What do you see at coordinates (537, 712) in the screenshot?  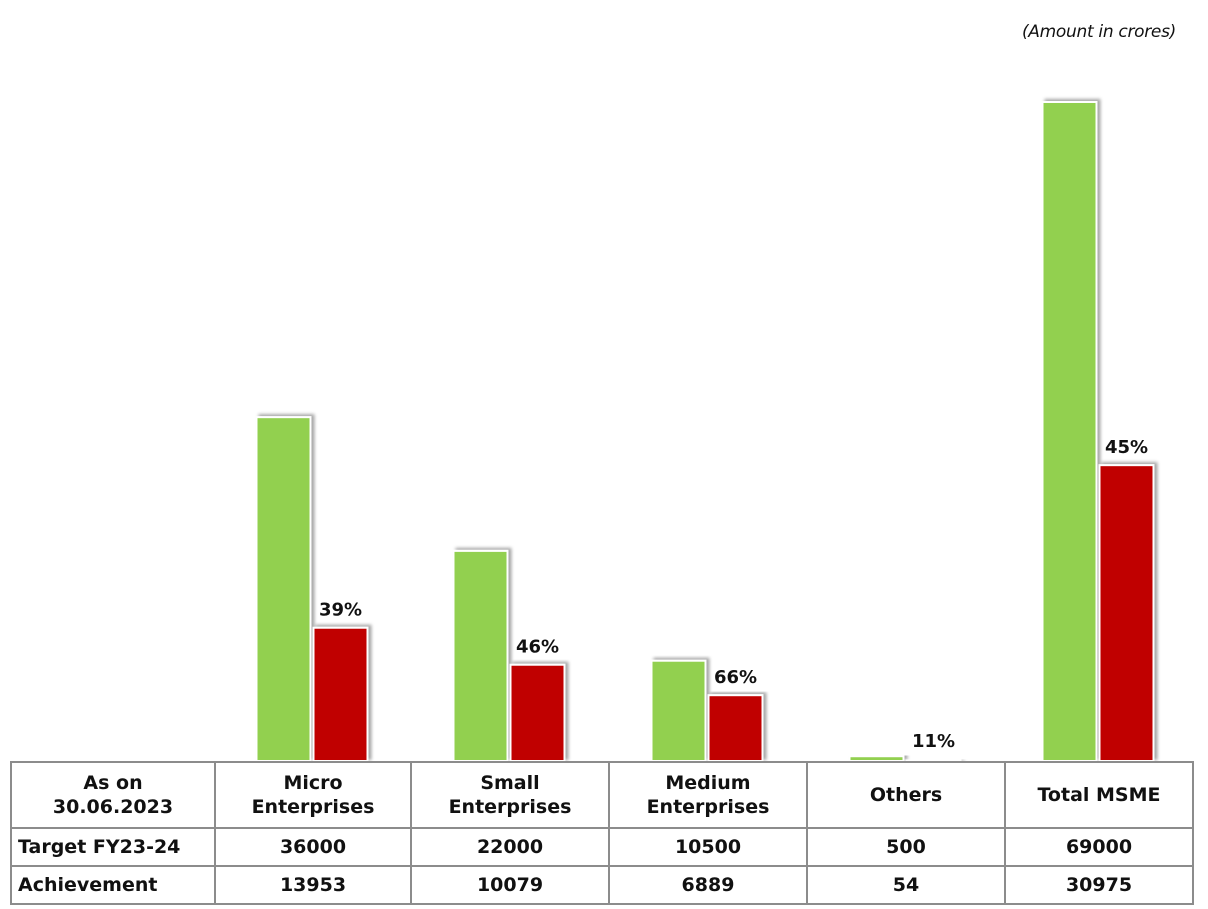 I see `bar-achievement-small-enterprises` at bounding box center [537, 712].